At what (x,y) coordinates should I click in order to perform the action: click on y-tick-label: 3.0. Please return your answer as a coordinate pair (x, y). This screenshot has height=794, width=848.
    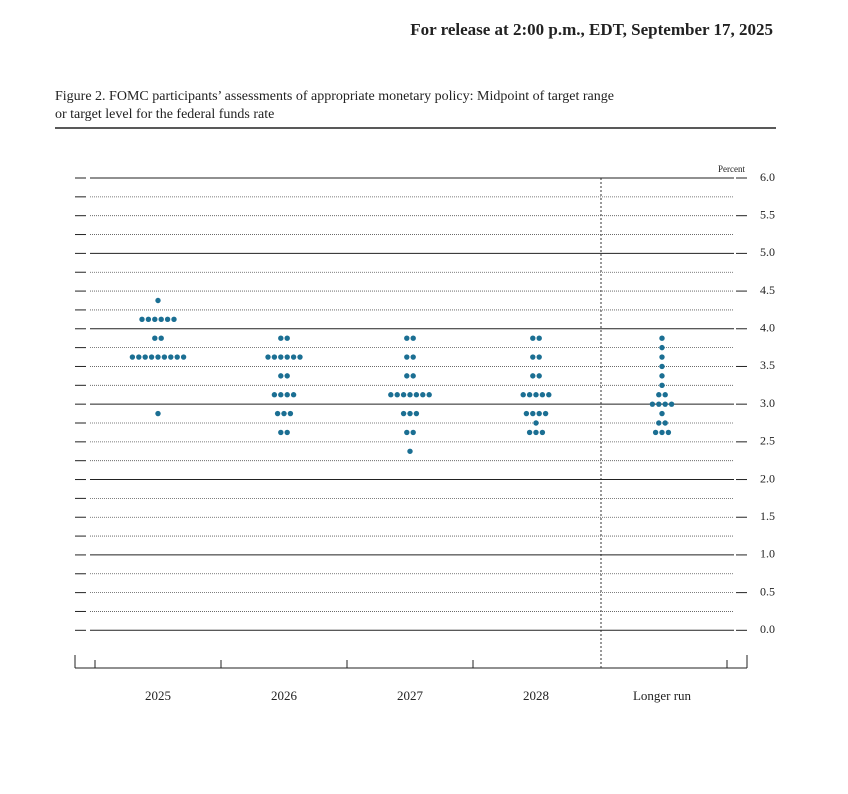
    Looking at the image, I should click on (767, 403).